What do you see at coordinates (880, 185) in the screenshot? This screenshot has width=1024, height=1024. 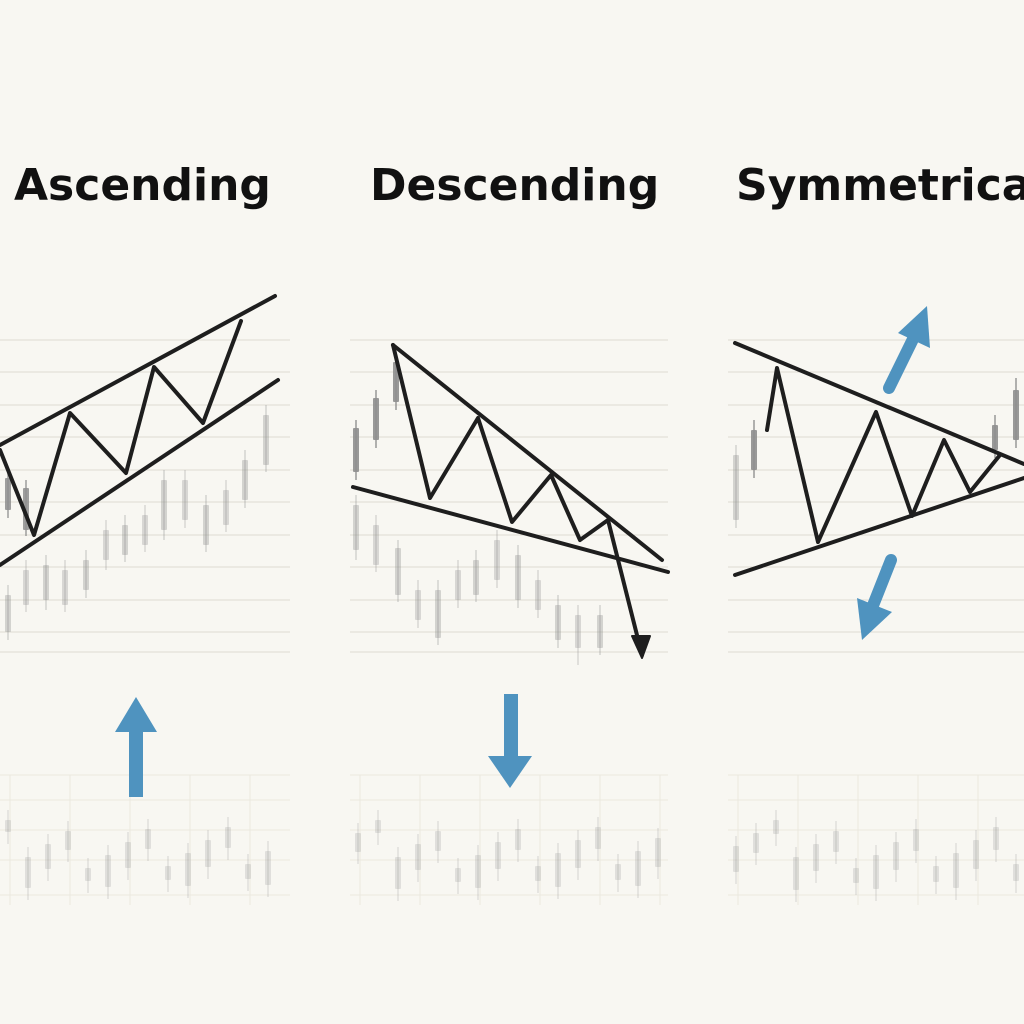 I see `panel-title-symmetrical: Symmetrical` at bounding box center [880, 185].